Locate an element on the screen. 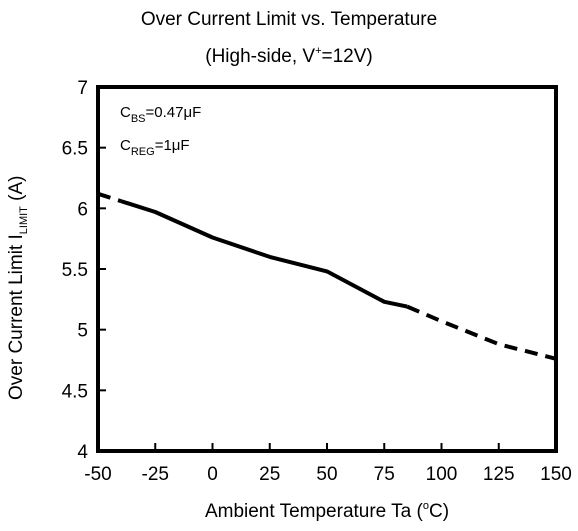 This screenshot has width=578, height=531. annotation-creg-base: C is located at coordinates (125, 145).